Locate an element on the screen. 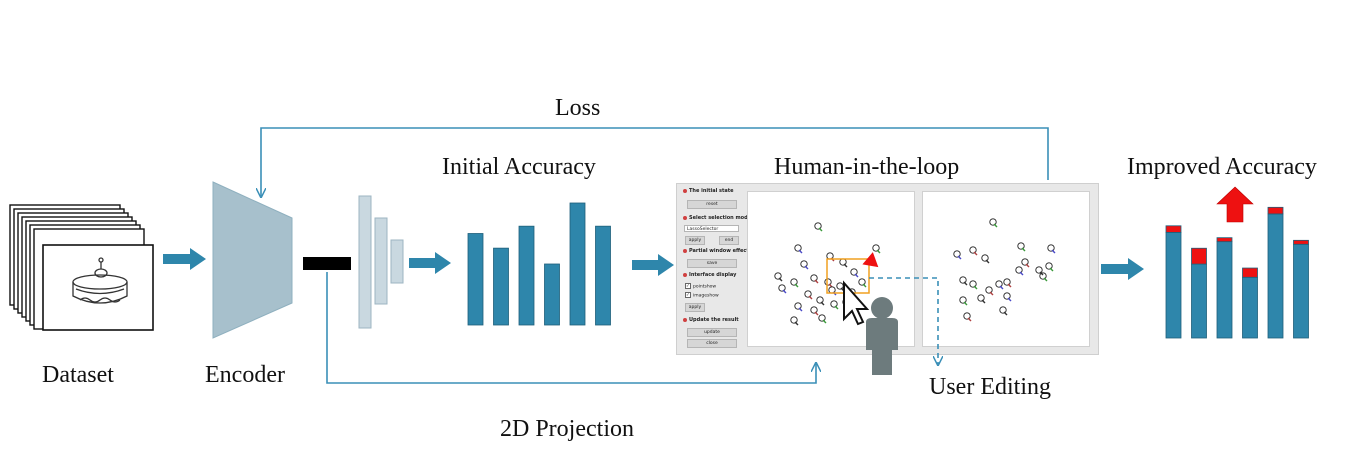  partial-window-heading: Partial window effect is located at coordinates (716, 251).